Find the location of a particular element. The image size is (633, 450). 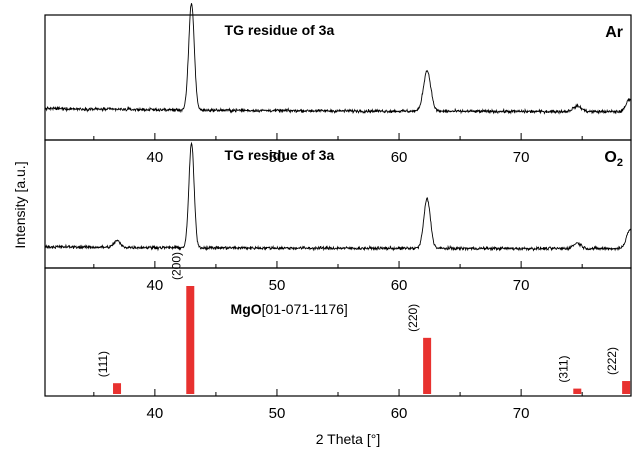

hkl-label: (200) is located at coordinates (176, 266).